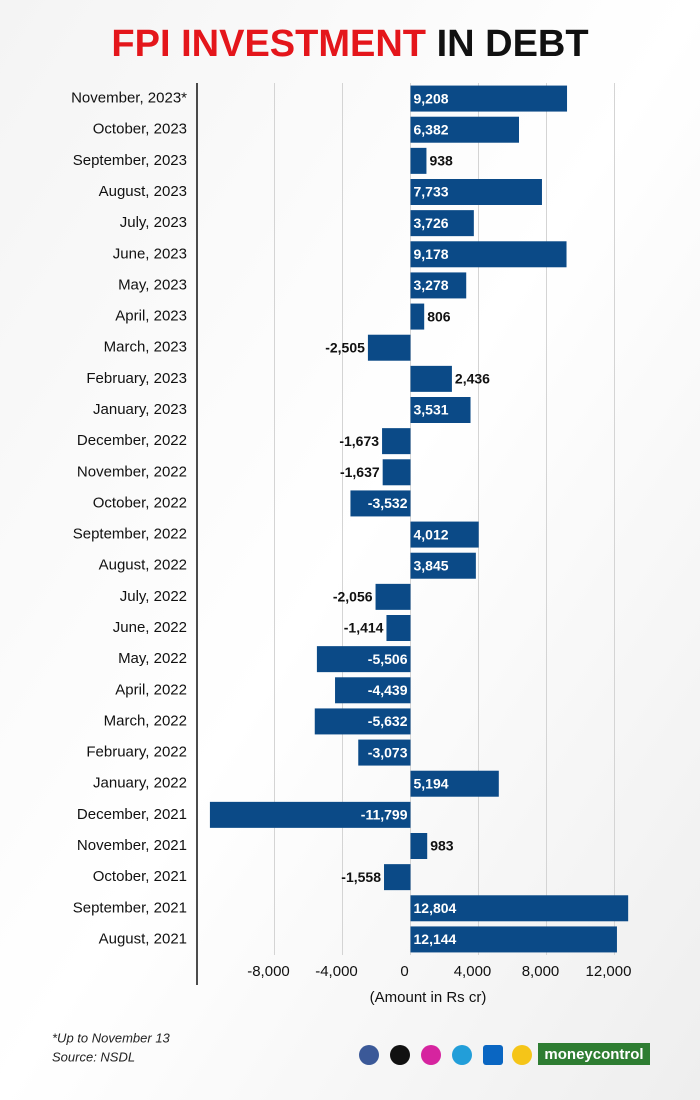 The width and height of the screenshot is (700, 1100). I want to click on chart-title: FPI INVESTMENT IN DEBT, so click(349, 44).